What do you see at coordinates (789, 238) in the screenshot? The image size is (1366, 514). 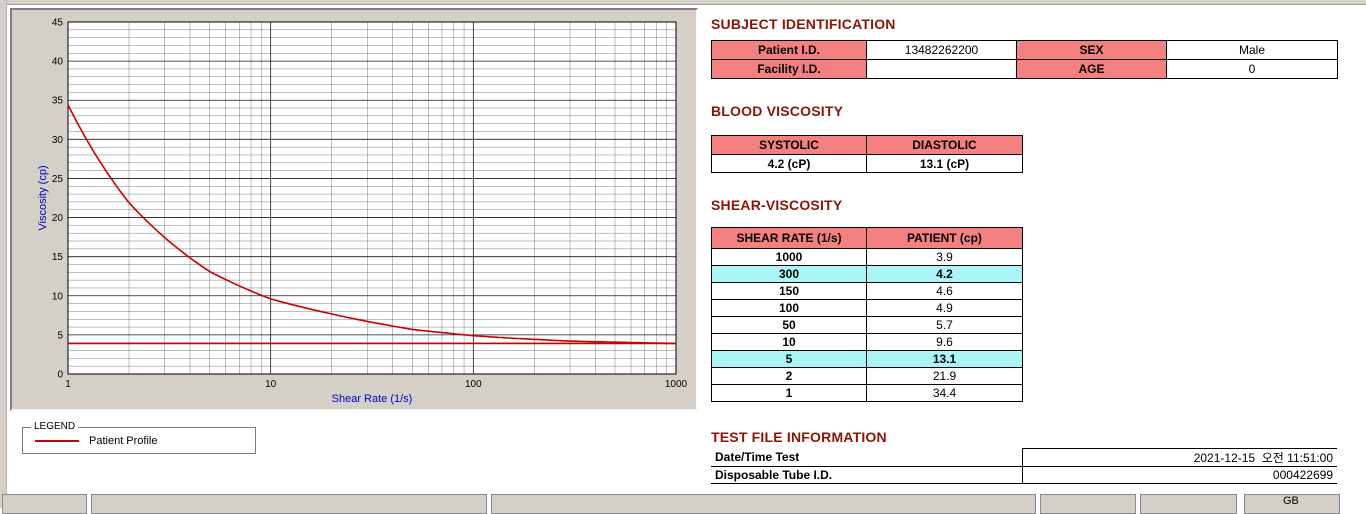 I see `shear-rate-header: SHEAR RATE (1/s)` at bounding box center [789, 238].